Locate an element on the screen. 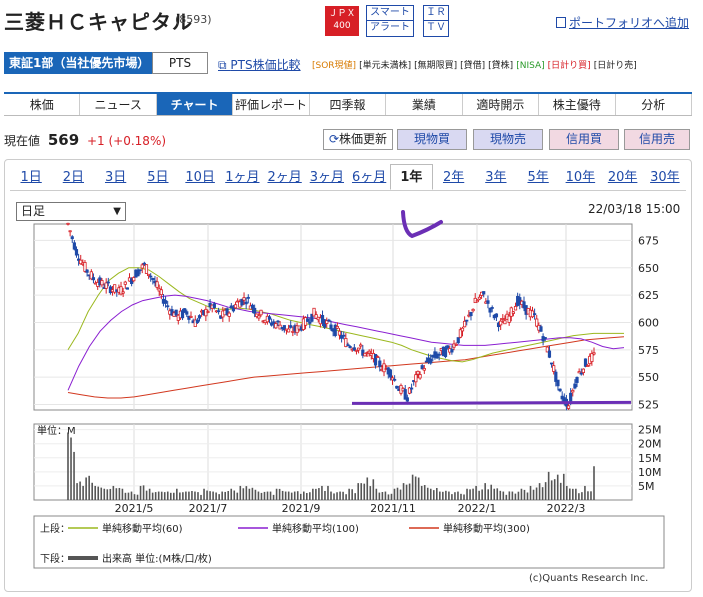 Image resolution: width=703 pixels, height=597 pixels. interval-select: 日足 ▼ is located at coordinates (71, 211).